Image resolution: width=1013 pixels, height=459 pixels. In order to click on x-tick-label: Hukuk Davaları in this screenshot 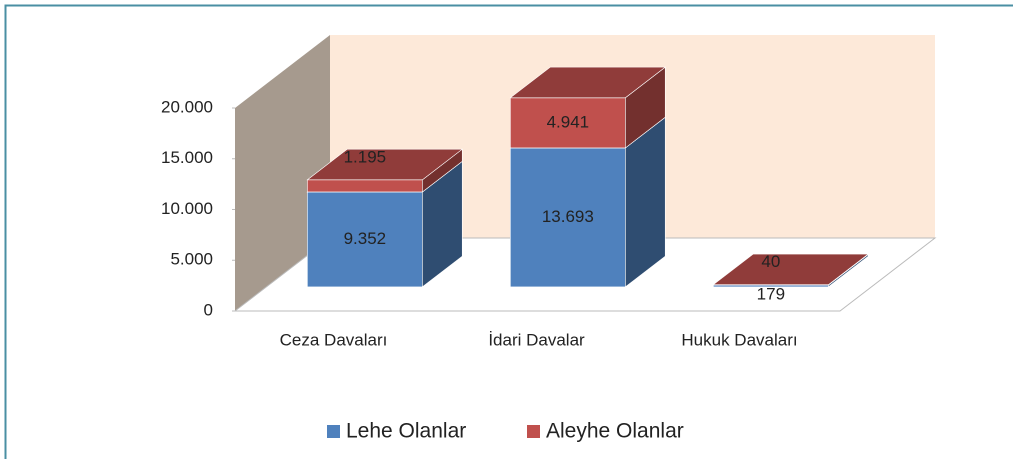, I will do `click(739, 339)`.